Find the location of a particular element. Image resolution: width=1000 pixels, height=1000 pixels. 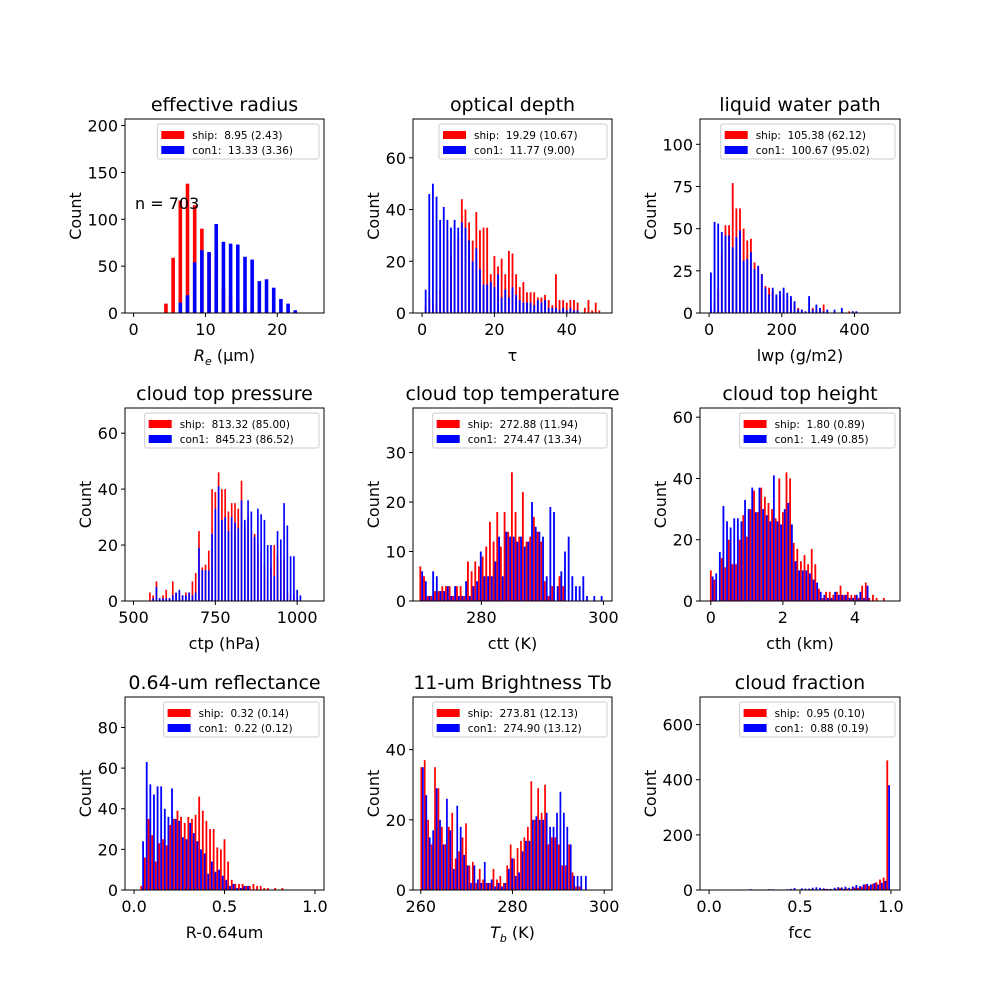

subplot-title: cloud top temperature is located at coordinates (512, 394).